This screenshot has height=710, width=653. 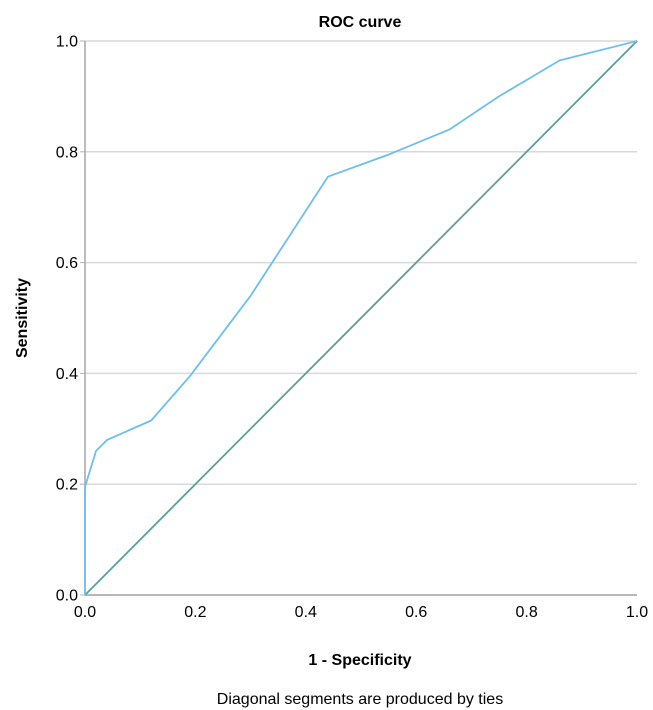 What do you see at coordinates (360, 699) in the screenshot?
I see `footnote: Diagonal segments are produced by ties` at bounding box center [360, 699].